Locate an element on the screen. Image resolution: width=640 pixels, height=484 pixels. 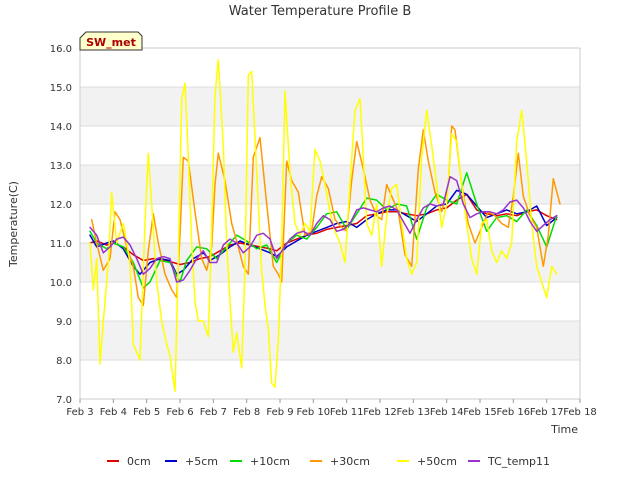
x-tick-label: Feb 8 is located at coordinates (246, 412).